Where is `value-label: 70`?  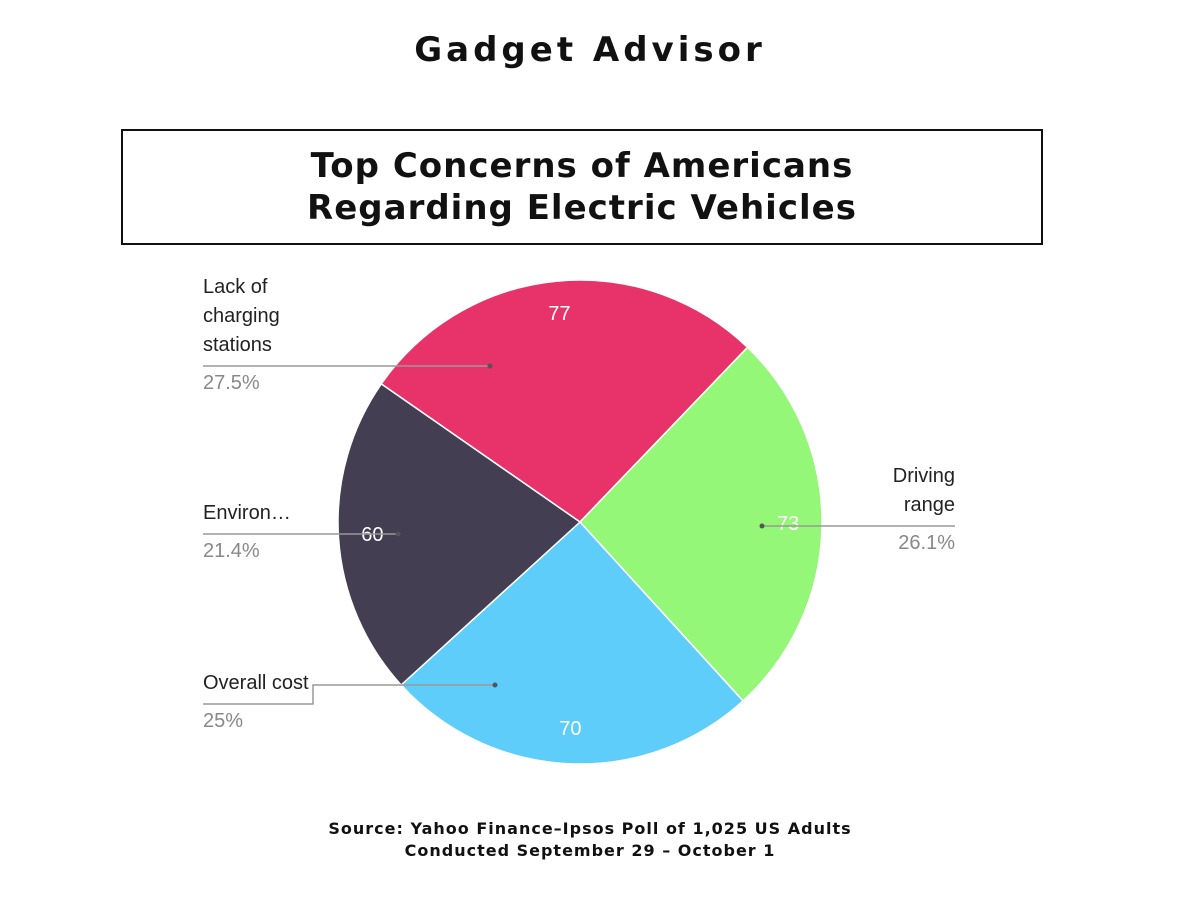 value-label: 70 is located at coordinates (570, 729).